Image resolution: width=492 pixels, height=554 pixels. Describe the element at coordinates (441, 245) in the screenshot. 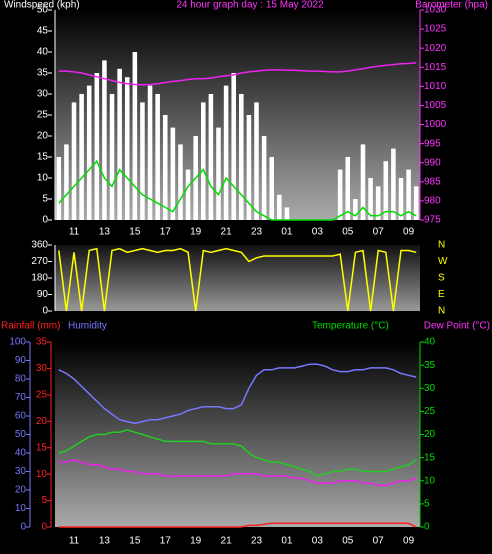

I see `tick-label: N` at that location.